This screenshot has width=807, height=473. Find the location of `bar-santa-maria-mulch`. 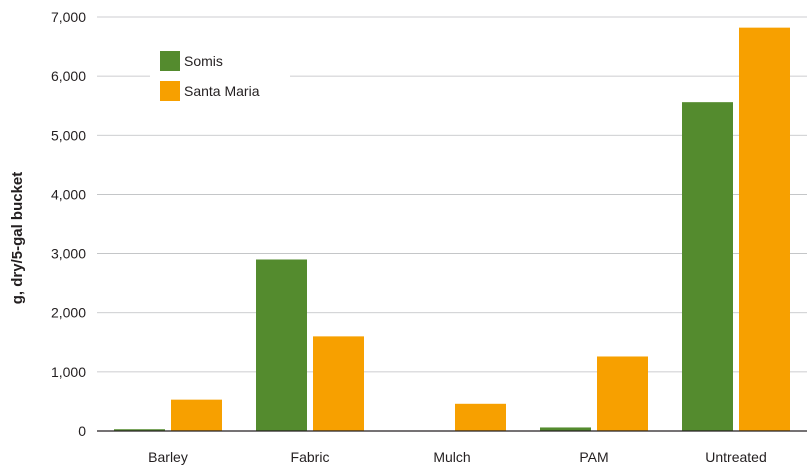

bar-santa-maria-mulch is located at coordinates (480, 417).